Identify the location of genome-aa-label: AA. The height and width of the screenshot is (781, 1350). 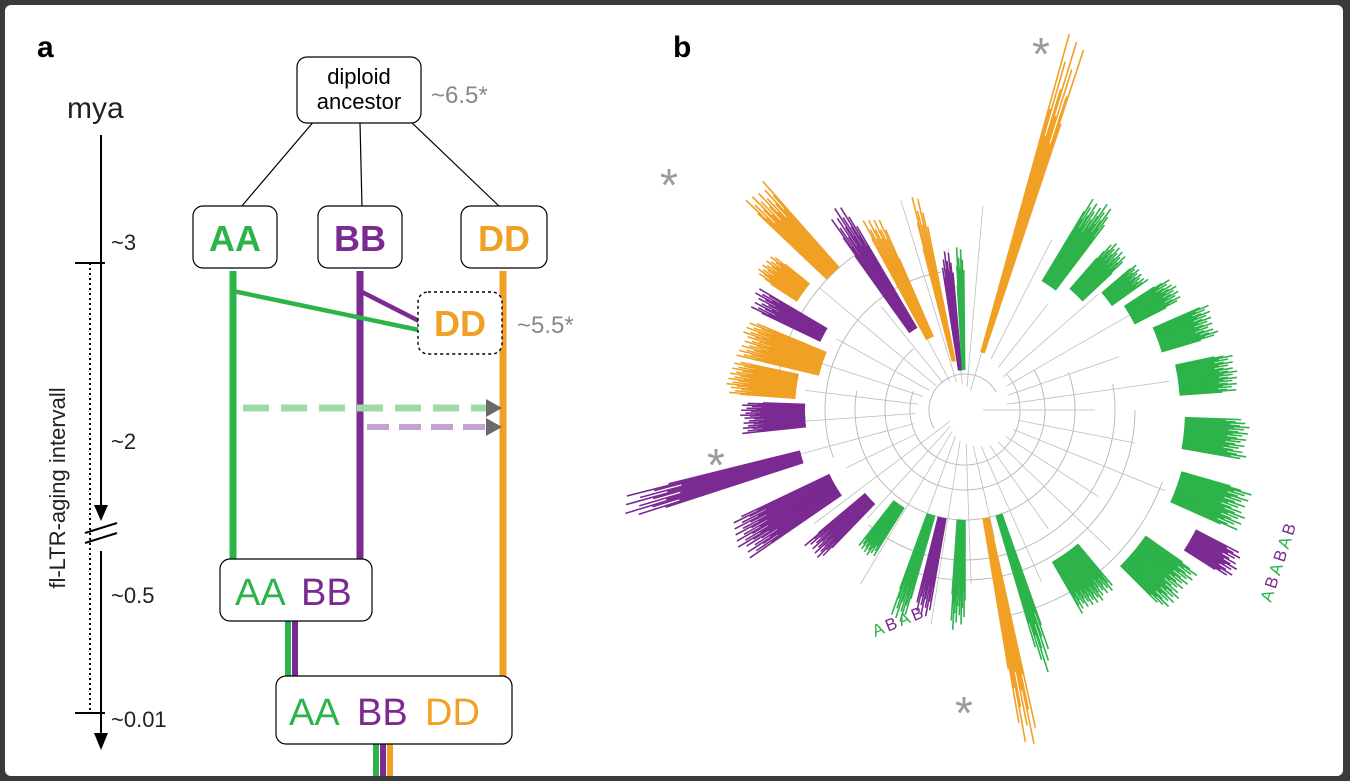
(235, 238).